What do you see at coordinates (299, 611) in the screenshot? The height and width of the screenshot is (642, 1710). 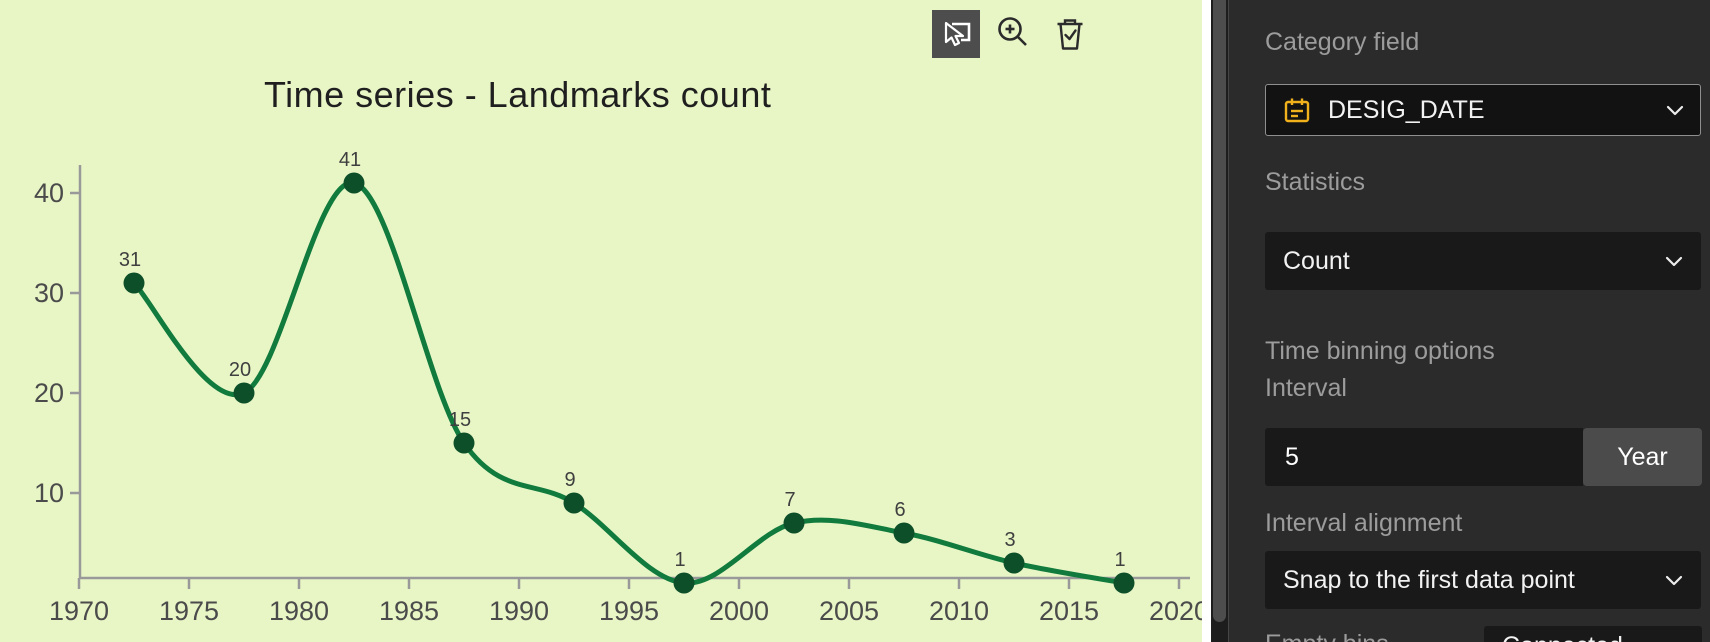 I see `x-tick-label: 1980` at bounding box center [299, 611].